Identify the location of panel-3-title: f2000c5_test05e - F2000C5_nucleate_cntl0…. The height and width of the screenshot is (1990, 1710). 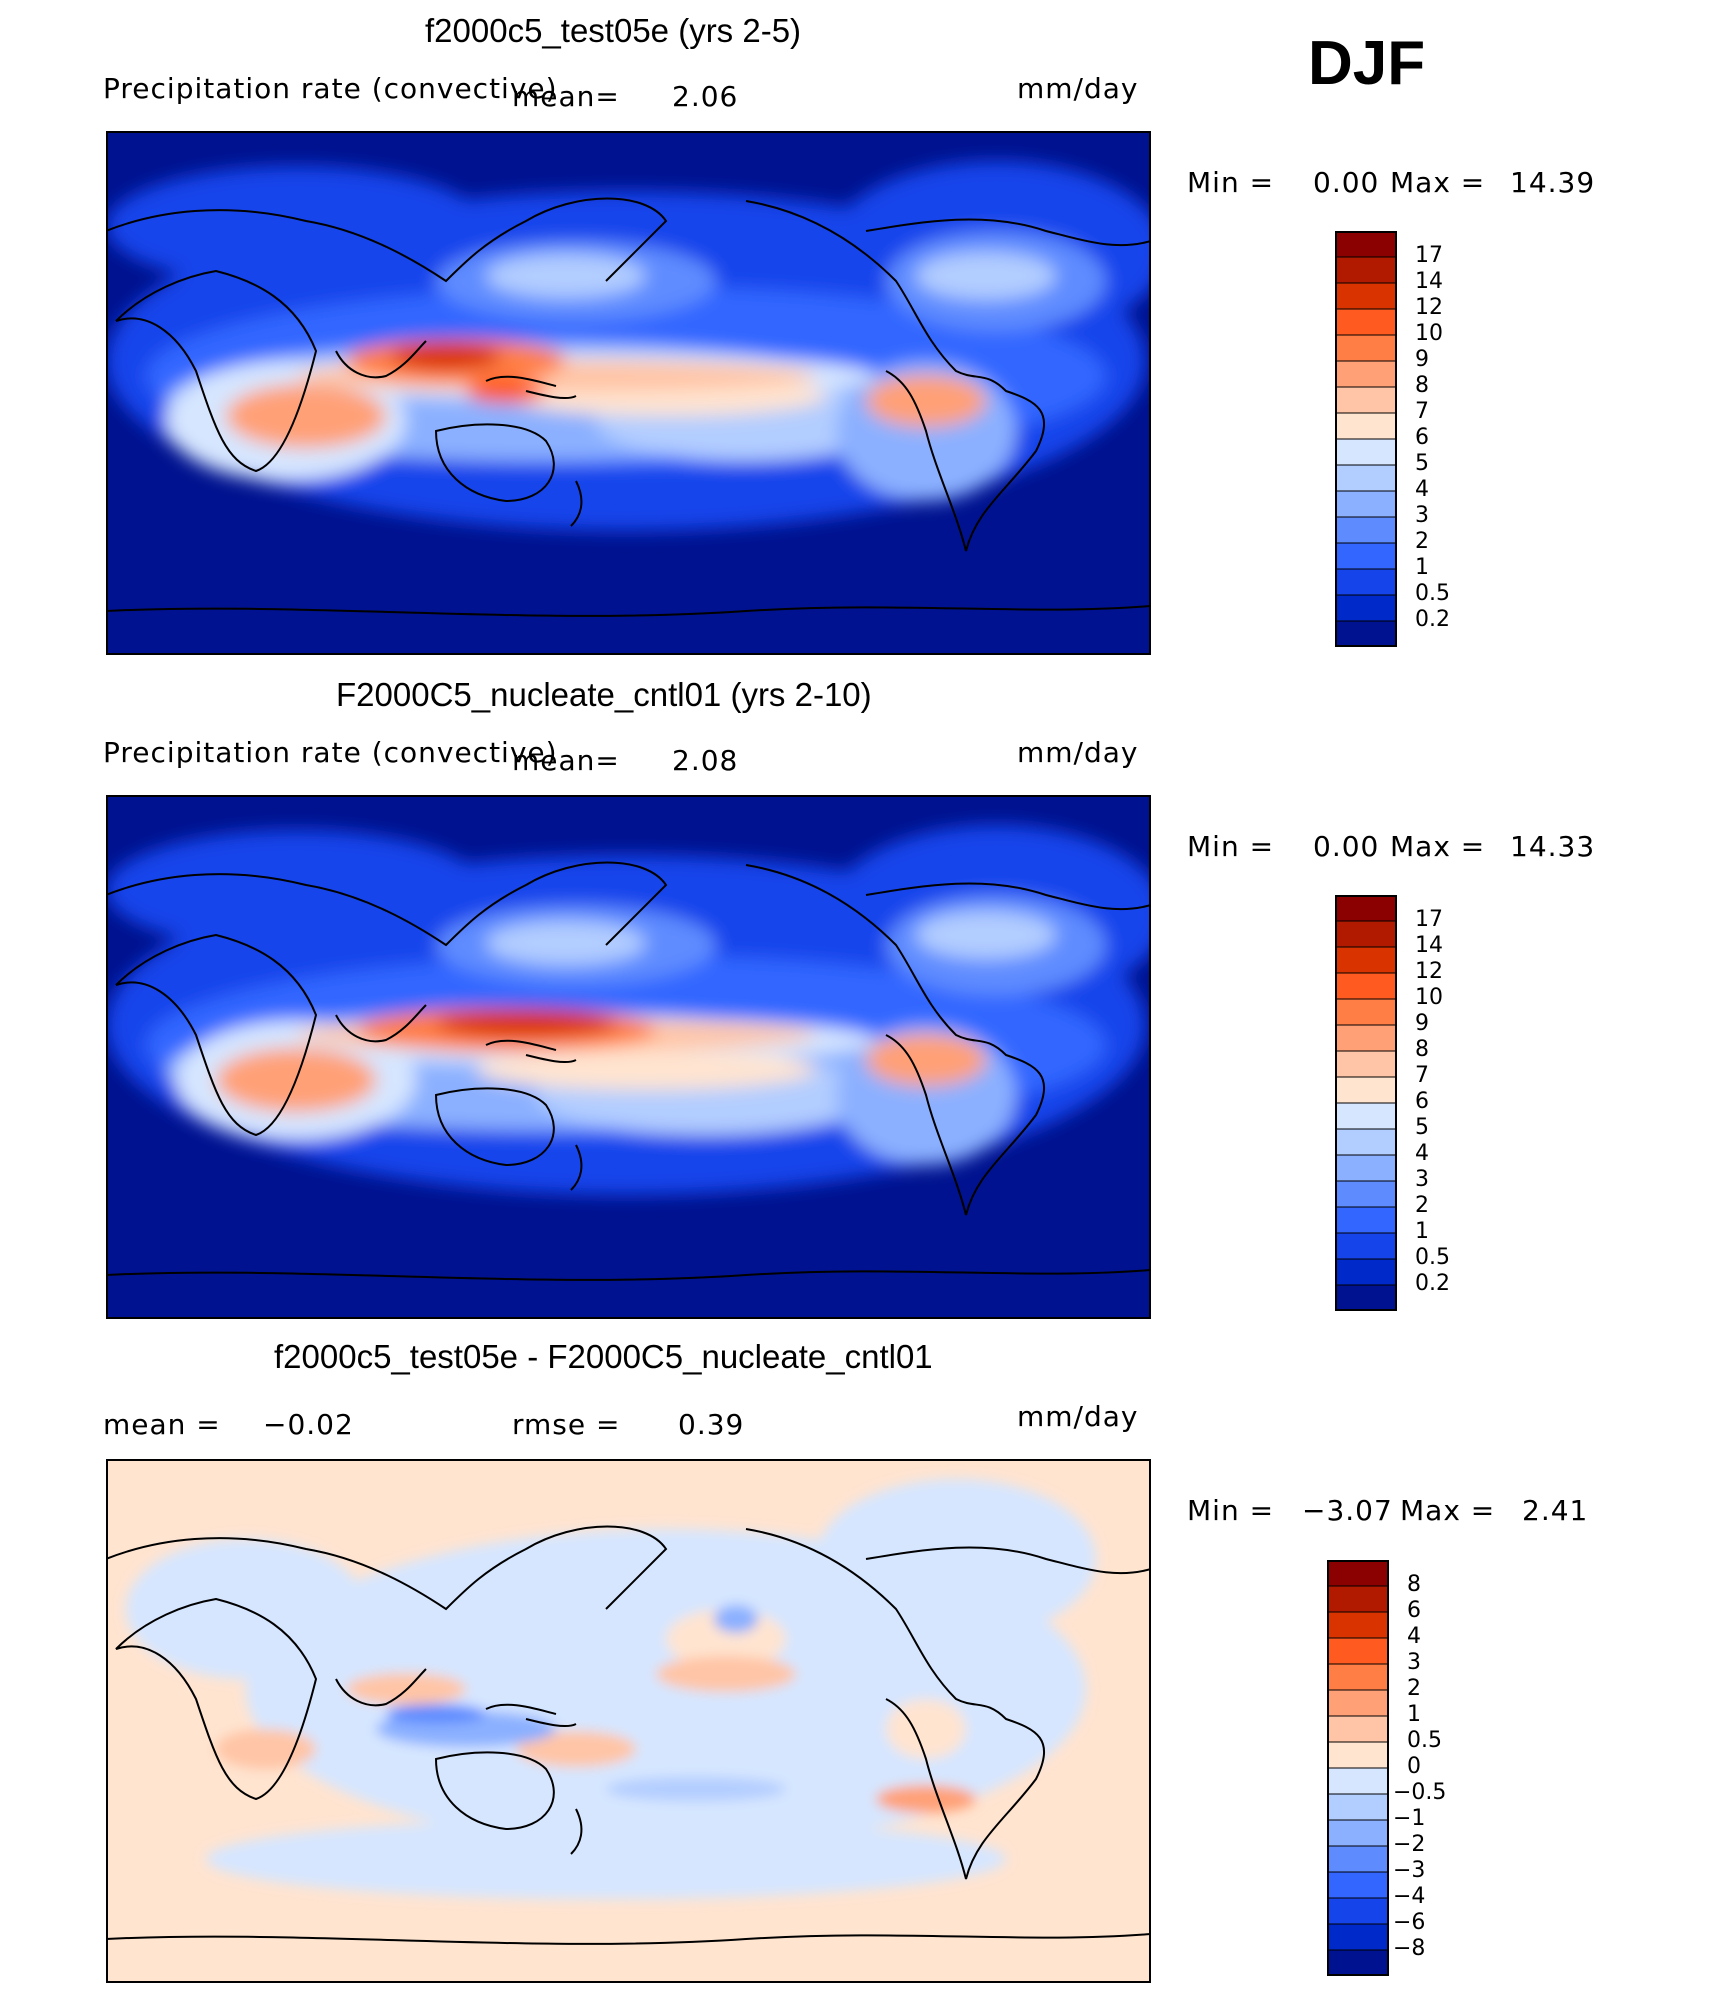
(603, 1356).